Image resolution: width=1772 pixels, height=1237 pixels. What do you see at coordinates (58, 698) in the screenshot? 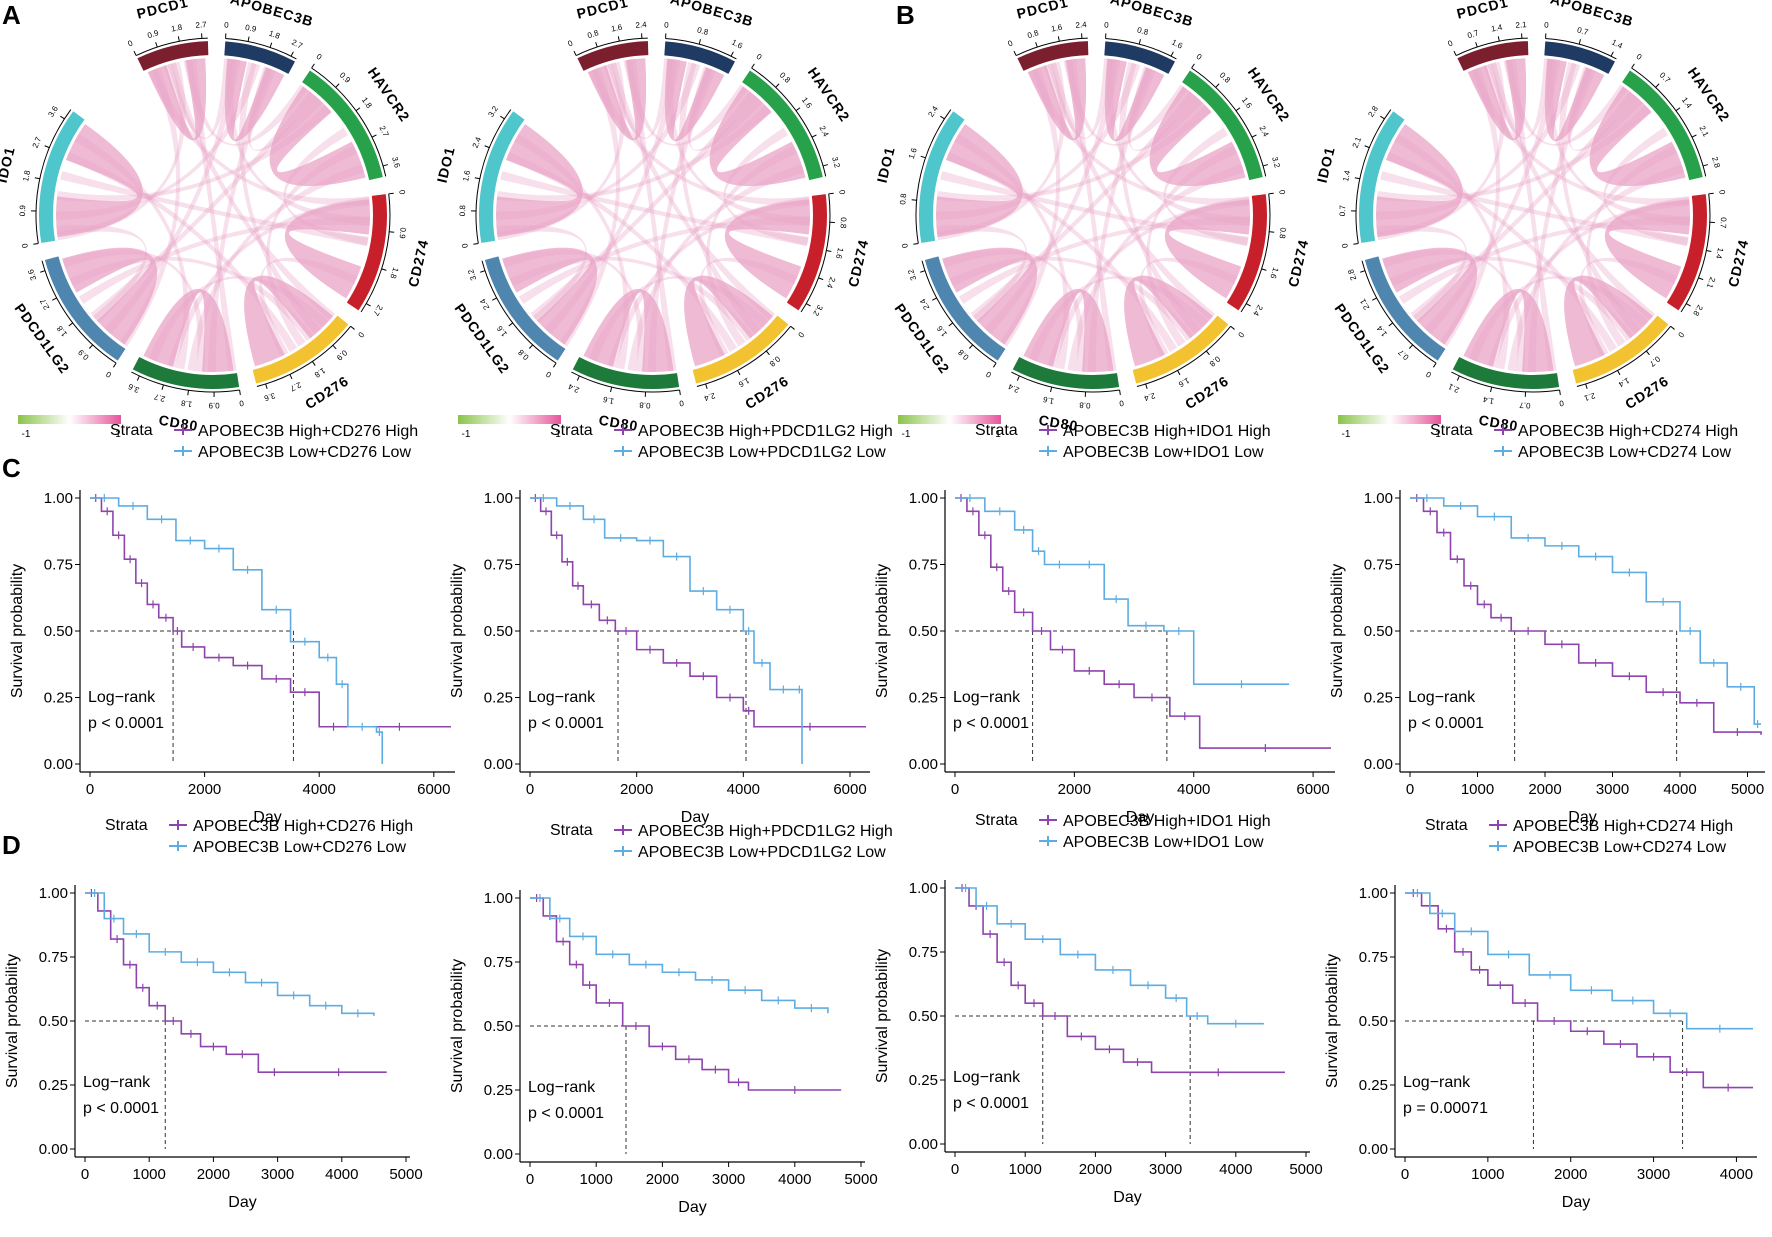
I see `y-tick-label: 0.25` at bounding box center [58, 698].